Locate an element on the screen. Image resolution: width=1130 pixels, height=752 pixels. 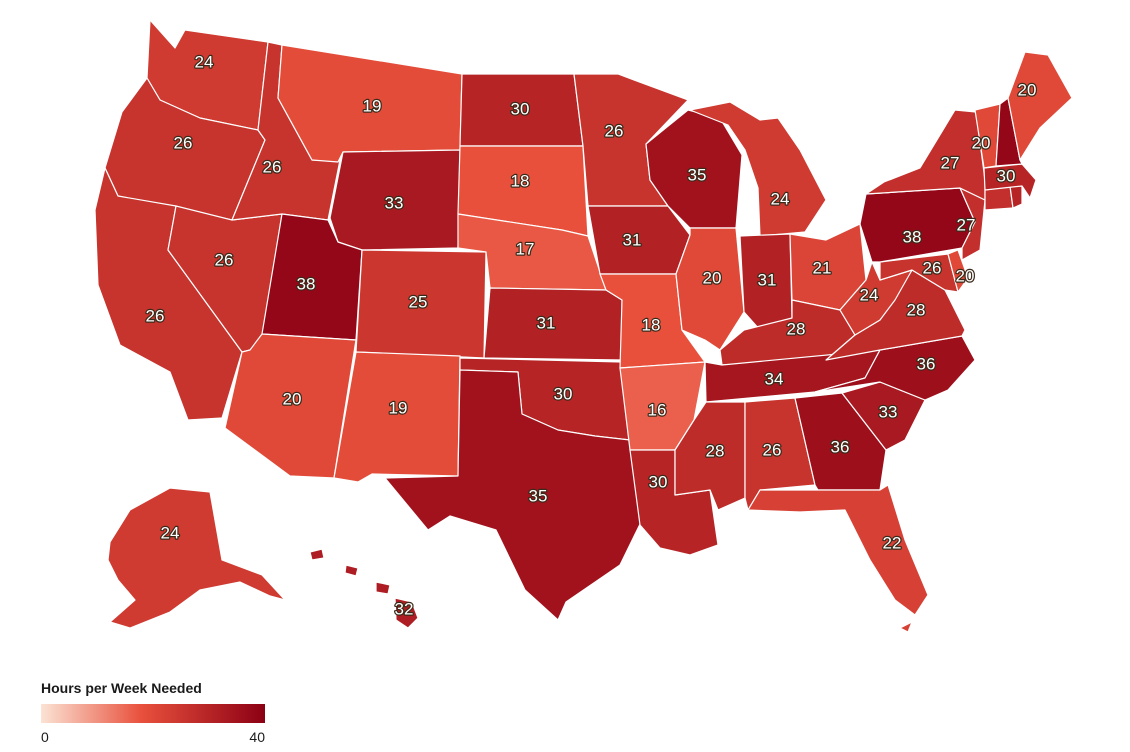
value-label-de: 20 is located at coordinates (965, 276).